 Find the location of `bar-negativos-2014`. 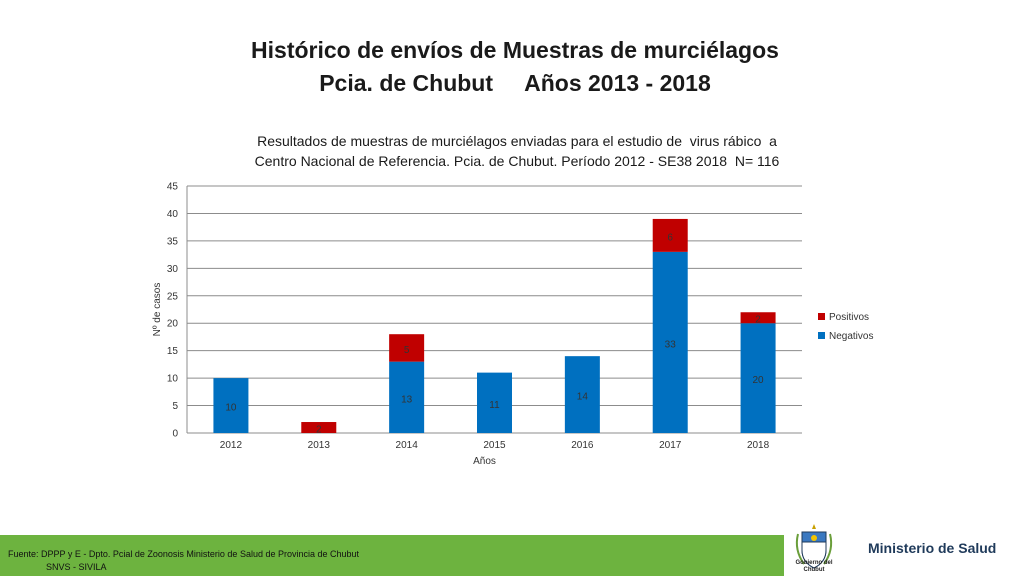

bar-negativos-2014 is located at coordinates (407, 397).